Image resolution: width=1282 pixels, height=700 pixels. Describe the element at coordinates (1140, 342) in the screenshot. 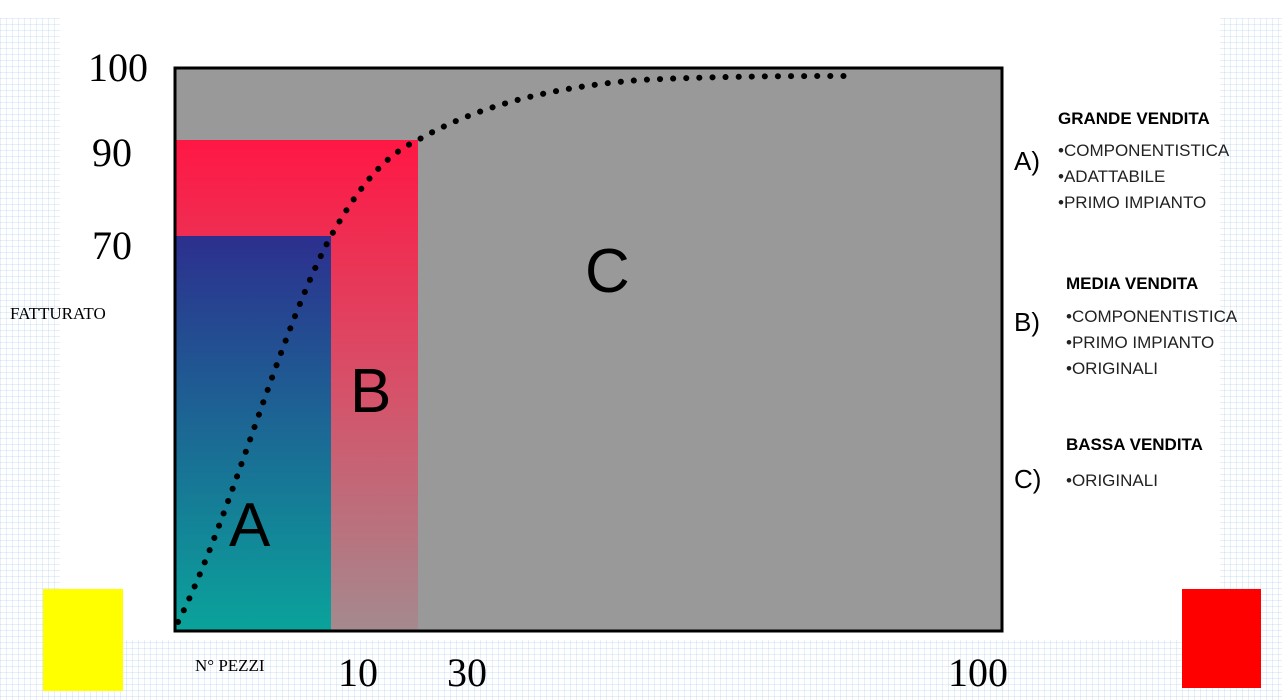

I see `legend-b-item-2: •PRIMO IMPIANTO` at that location.